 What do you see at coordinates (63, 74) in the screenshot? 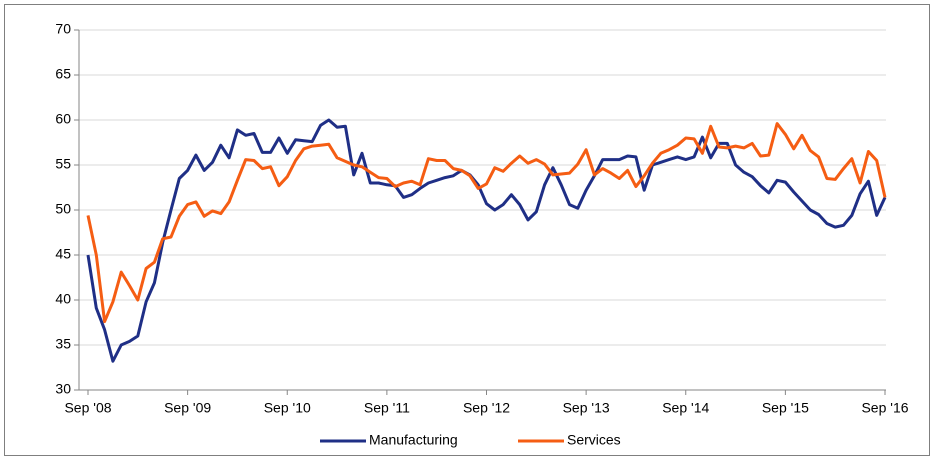
I see `y-tick-label: 65` at bounding box center [63, 74].